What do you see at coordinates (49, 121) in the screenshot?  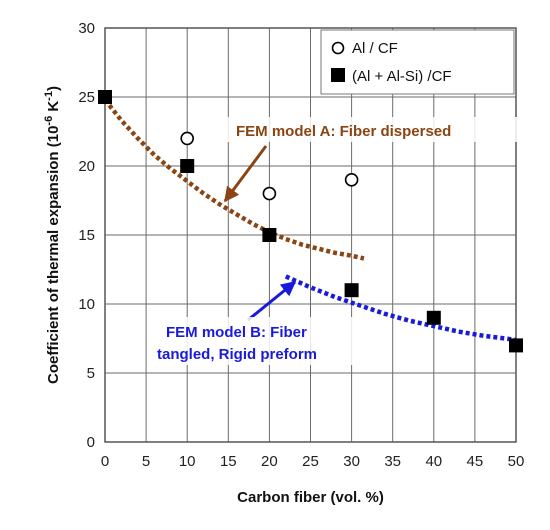 I see `y-axis-title-exp: -6` at bounding box center [49, 121].